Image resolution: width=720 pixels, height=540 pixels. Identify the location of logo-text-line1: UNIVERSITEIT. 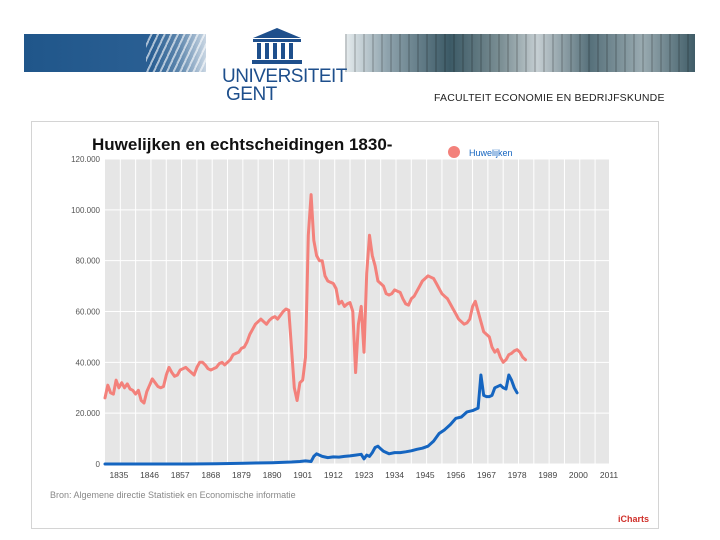
(284, 76).